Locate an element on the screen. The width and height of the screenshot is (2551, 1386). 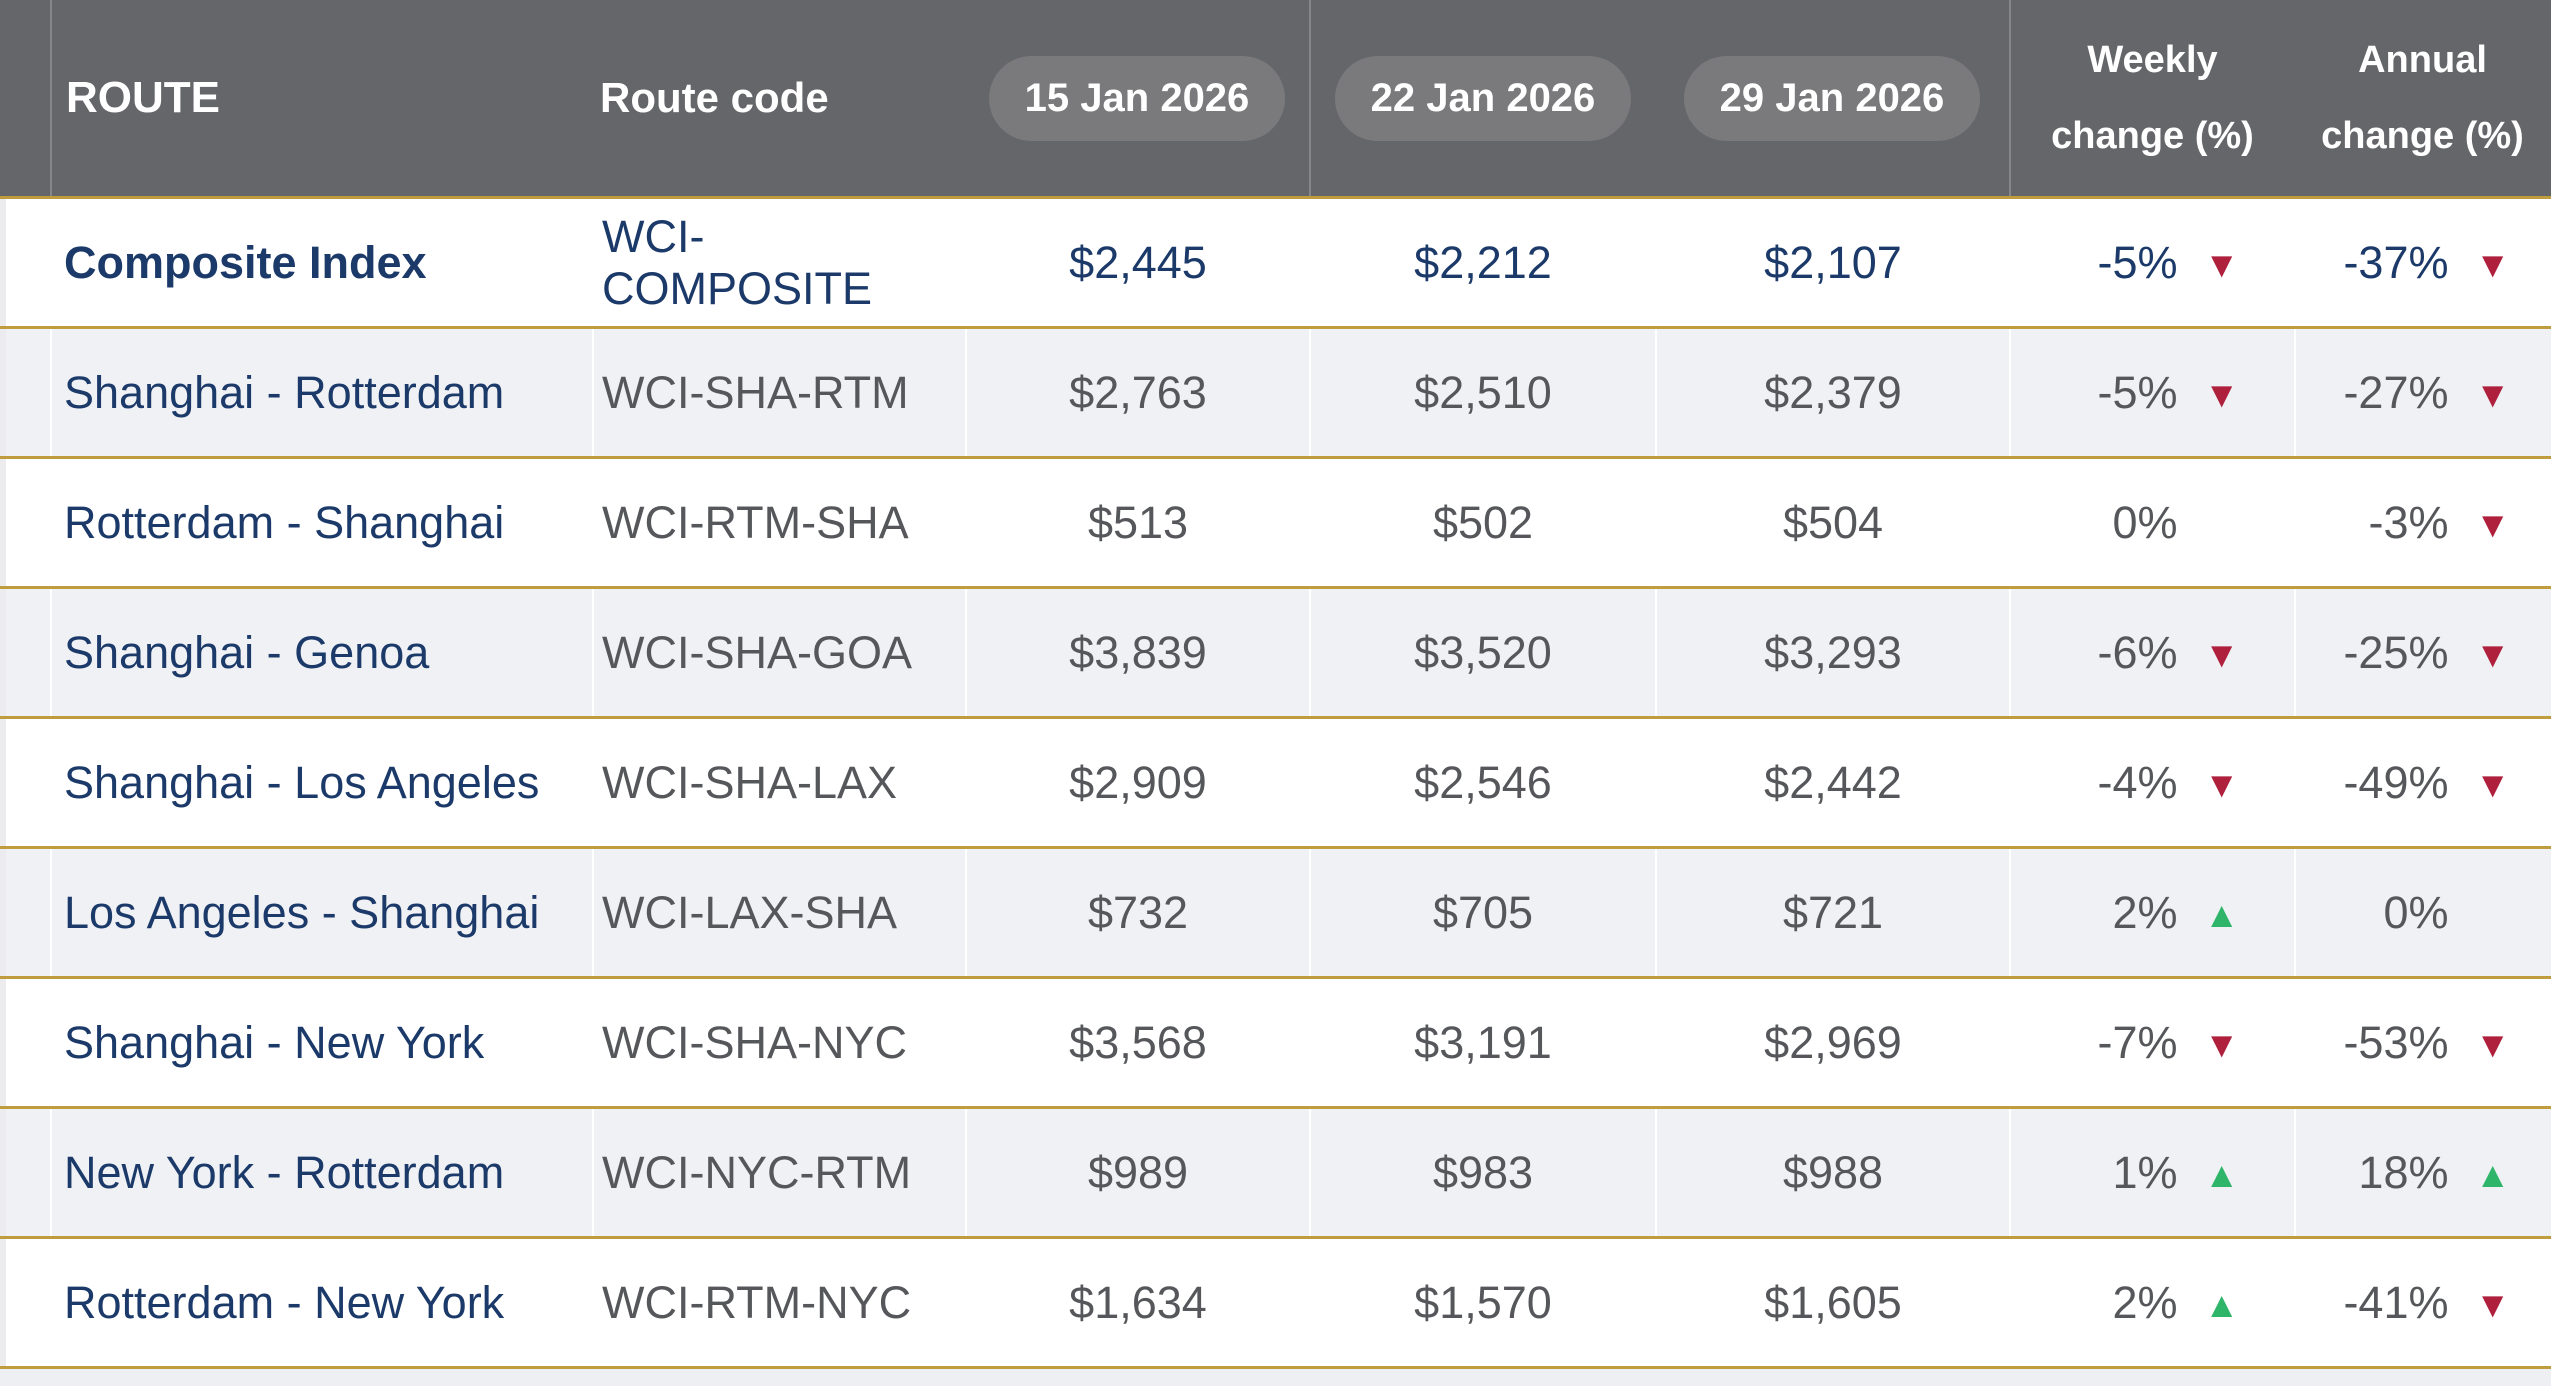
annual-change-cell: -53% ▼ is located at coordinates (2422, 1042).